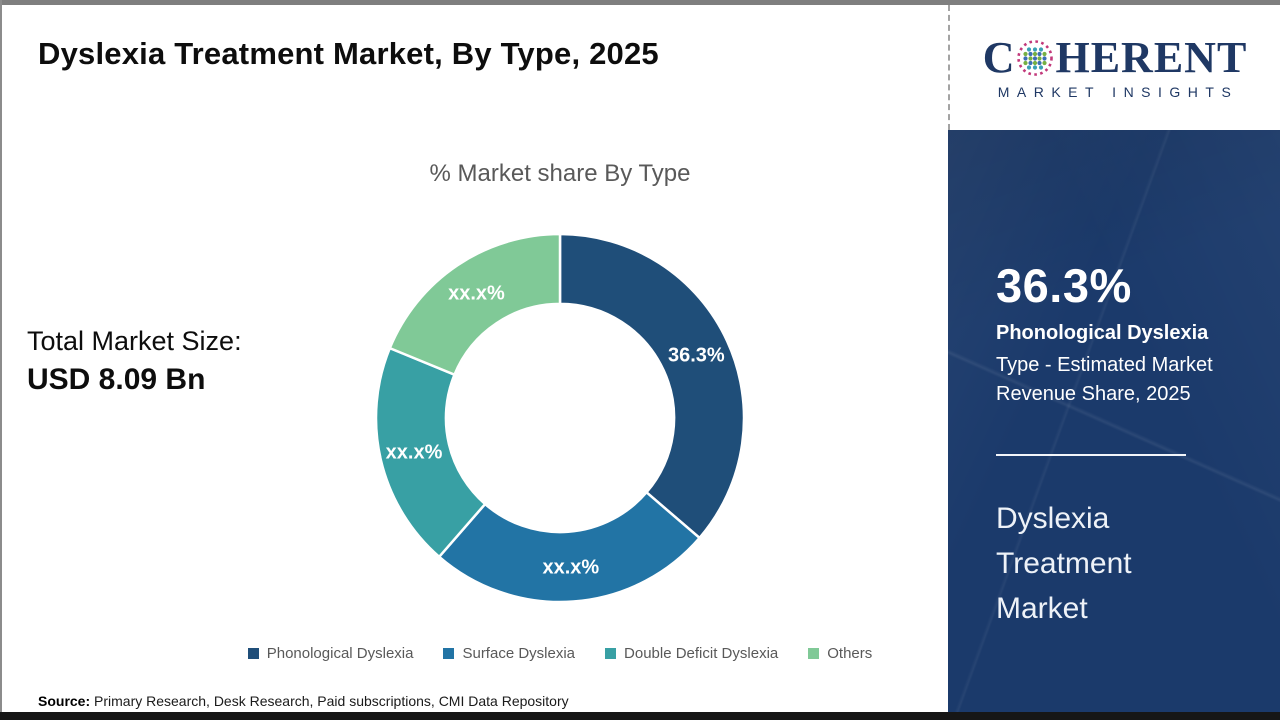 Image resolution: width=1280 pixels, height=720 pixels. What do you see at coordinates (1093, 394) in the screenshot?
I see `sidebar-stat-line-2: Revenue Share, 2025` at bounding box center [1093, 394].